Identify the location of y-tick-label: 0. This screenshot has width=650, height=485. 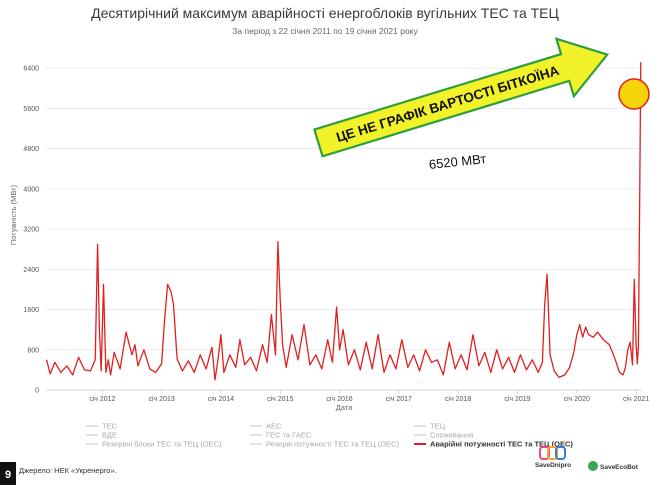
(37, 391).